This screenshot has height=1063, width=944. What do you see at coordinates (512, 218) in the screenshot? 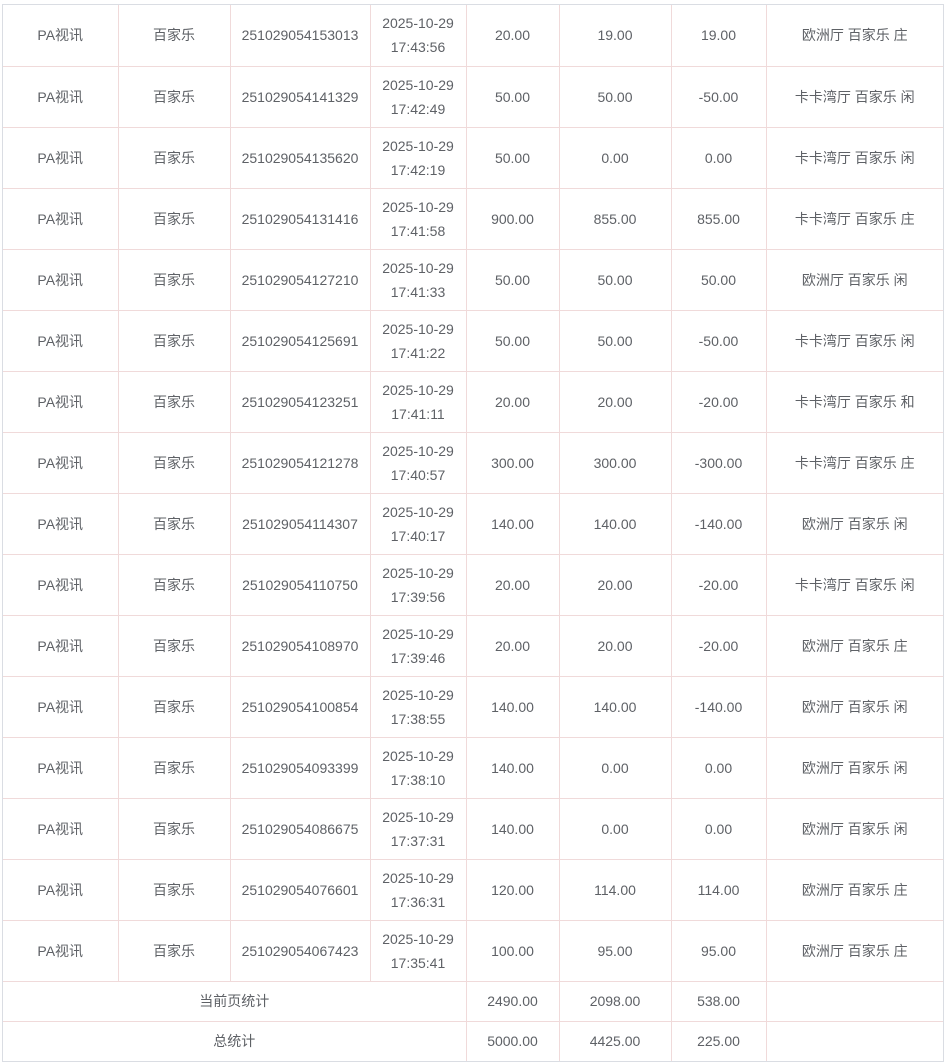
I see `cell-bet-amount: 900.00` at bounding box center [512, 218].